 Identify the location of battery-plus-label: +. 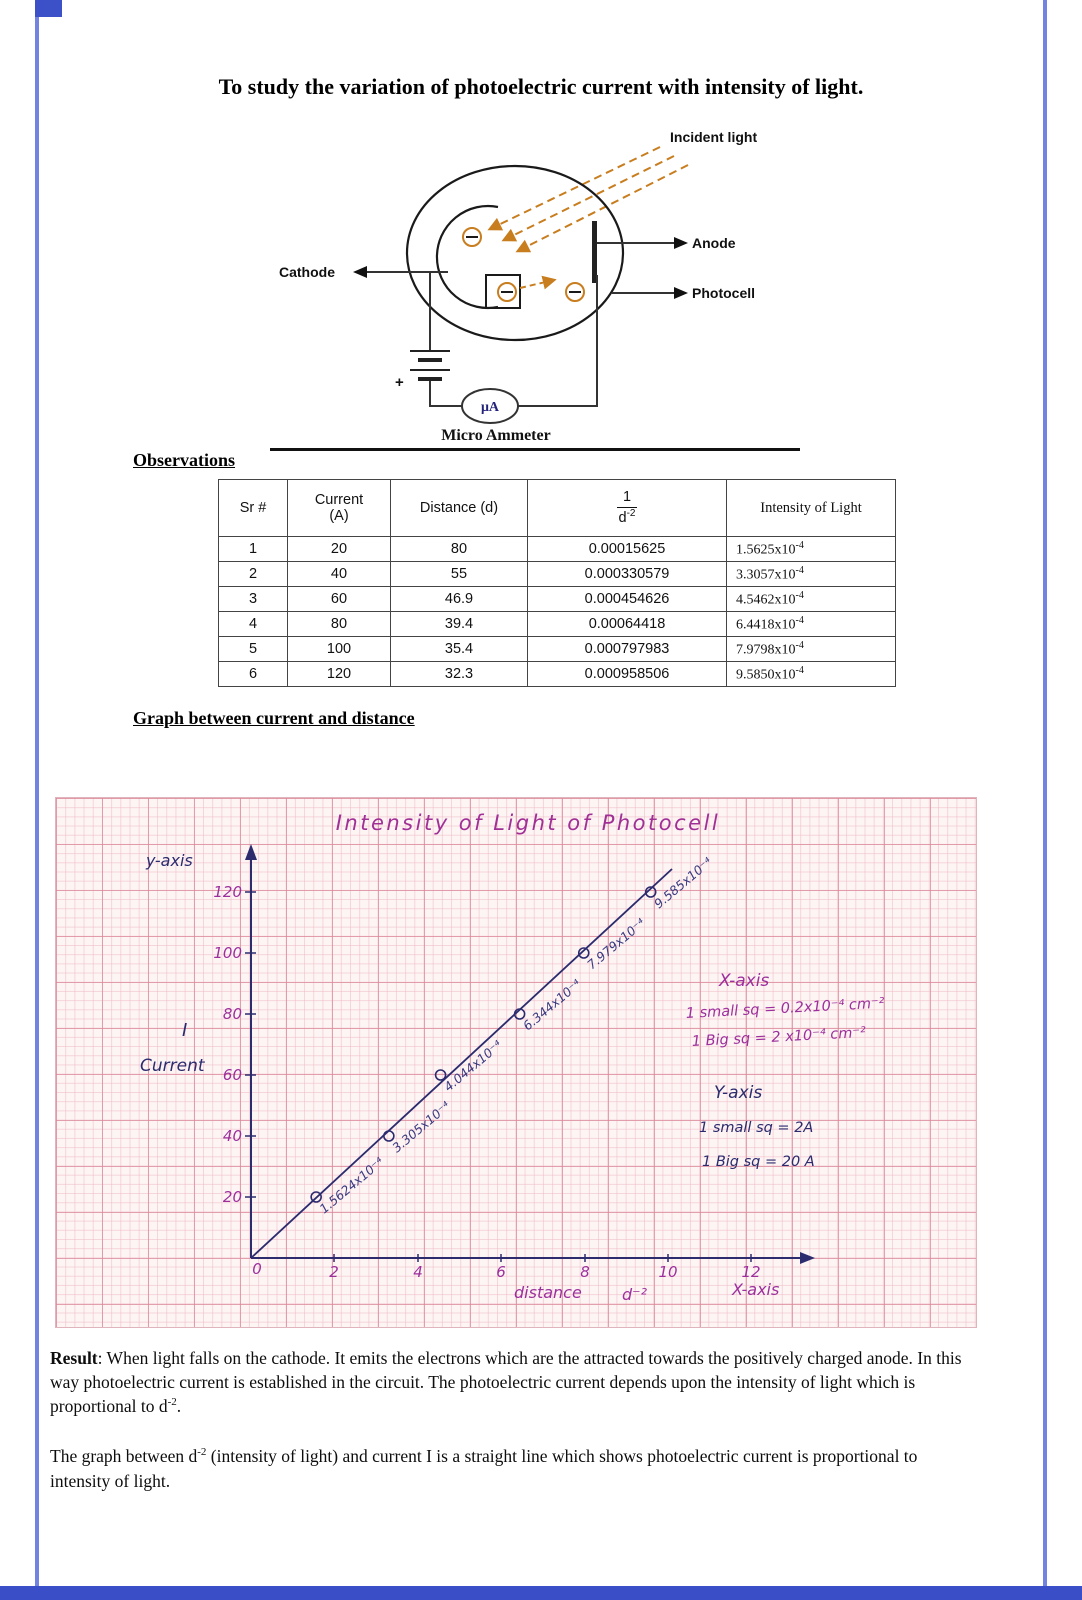
(399, 382).